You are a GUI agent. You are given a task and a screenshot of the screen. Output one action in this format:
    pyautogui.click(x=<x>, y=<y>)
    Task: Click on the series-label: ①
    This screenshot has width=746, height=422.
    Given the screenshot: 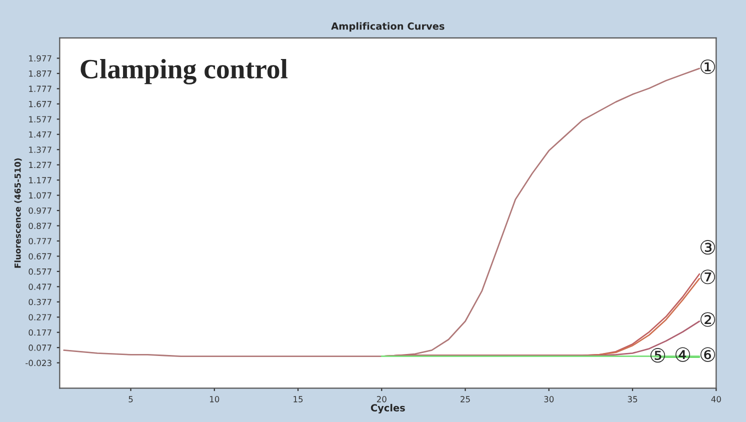 What is the action you would take?
    pyautogui.click(x=708, y=66)
    